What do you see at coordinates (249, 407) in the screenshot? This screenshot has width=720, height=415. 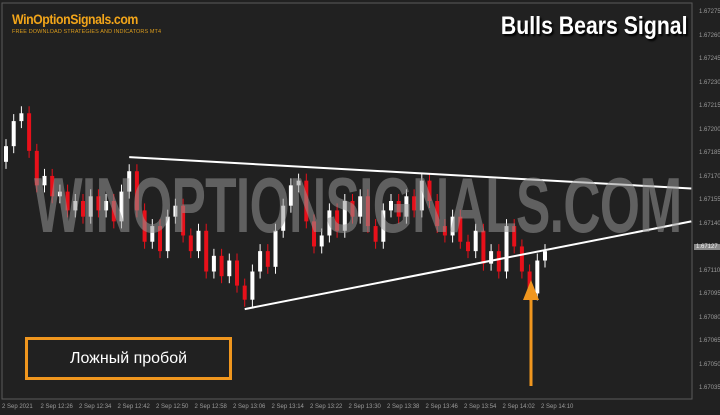 I see `time-tick: 2 Sep 13:06` at bounding box center [249, 407].